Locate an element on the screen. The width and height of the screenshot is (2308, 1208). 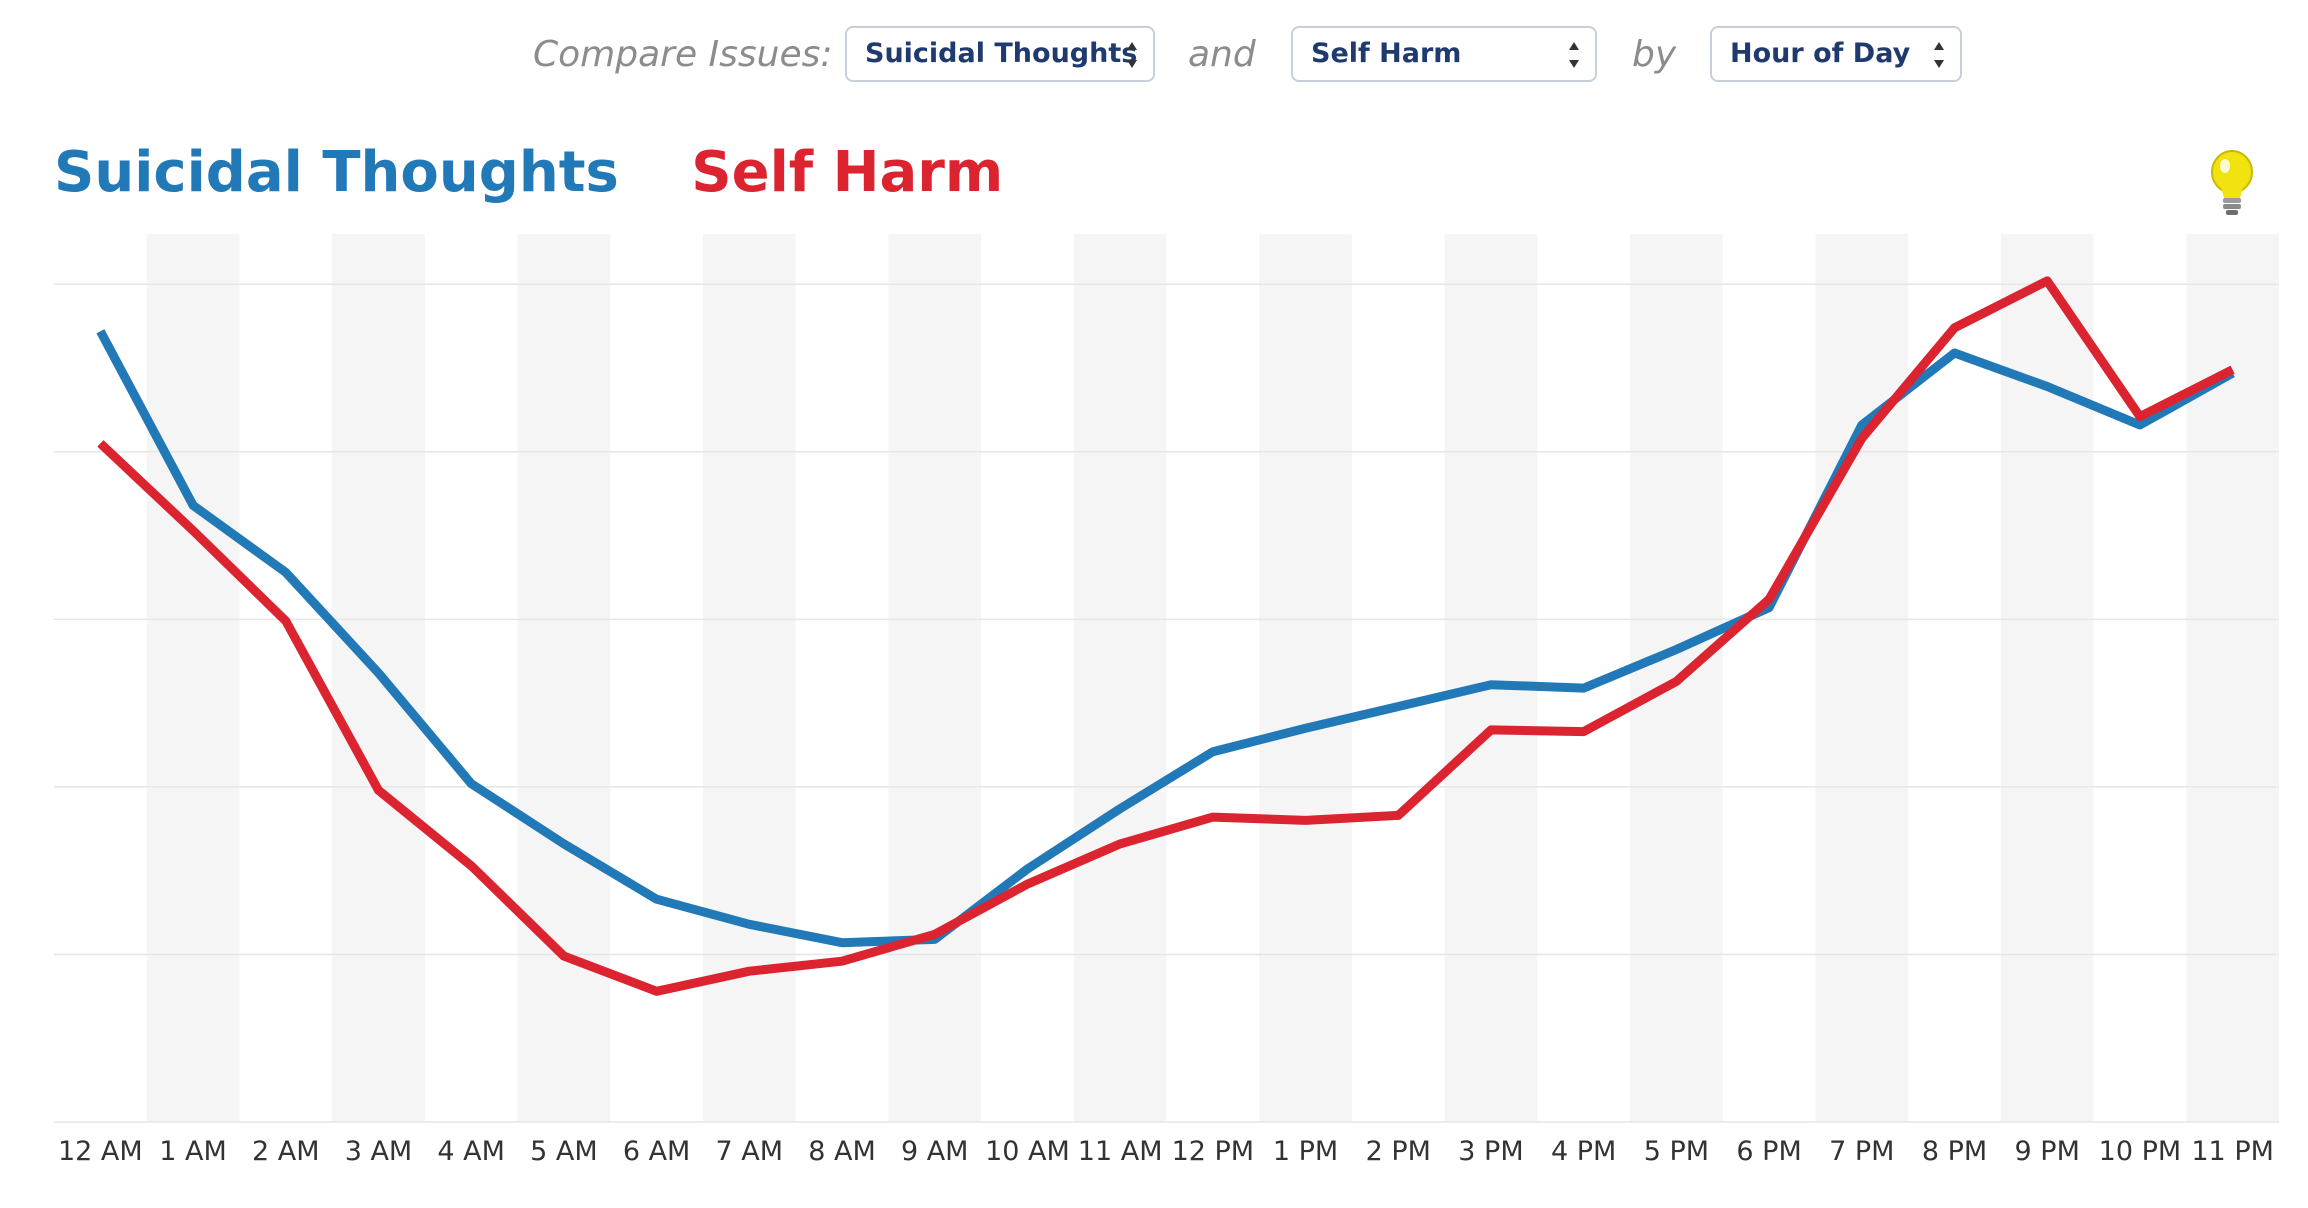
by-label: by is located at coordinates (1654, 54).